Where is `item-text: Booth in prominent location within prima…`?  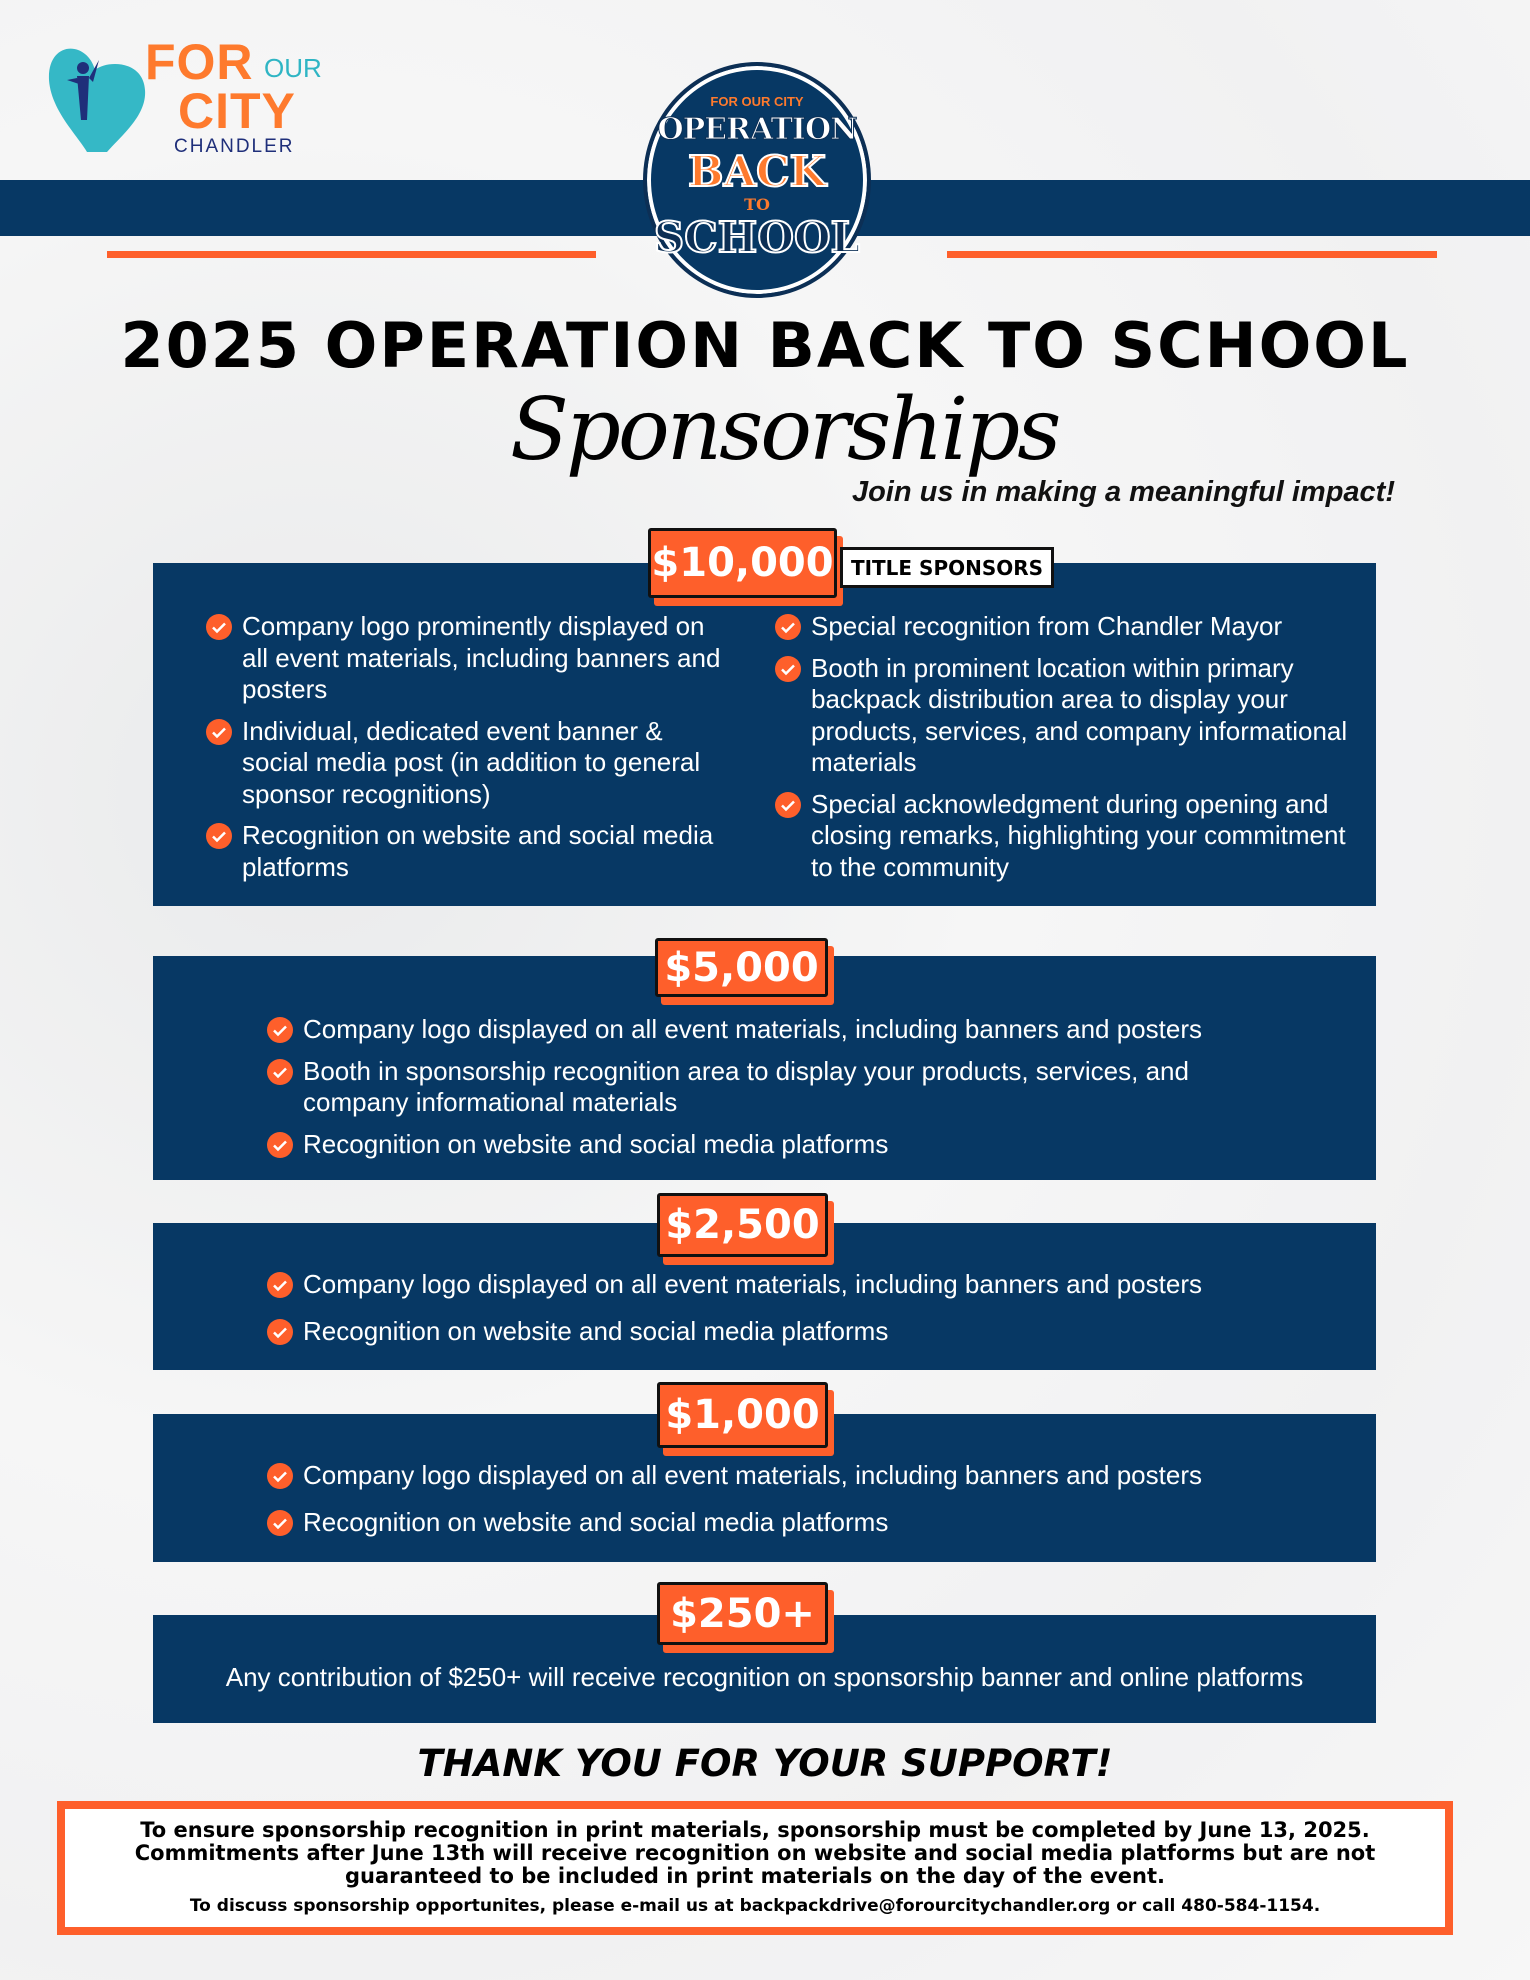 item-text: Booth in prominent location within prima… is located at coordinates (1079, 715).